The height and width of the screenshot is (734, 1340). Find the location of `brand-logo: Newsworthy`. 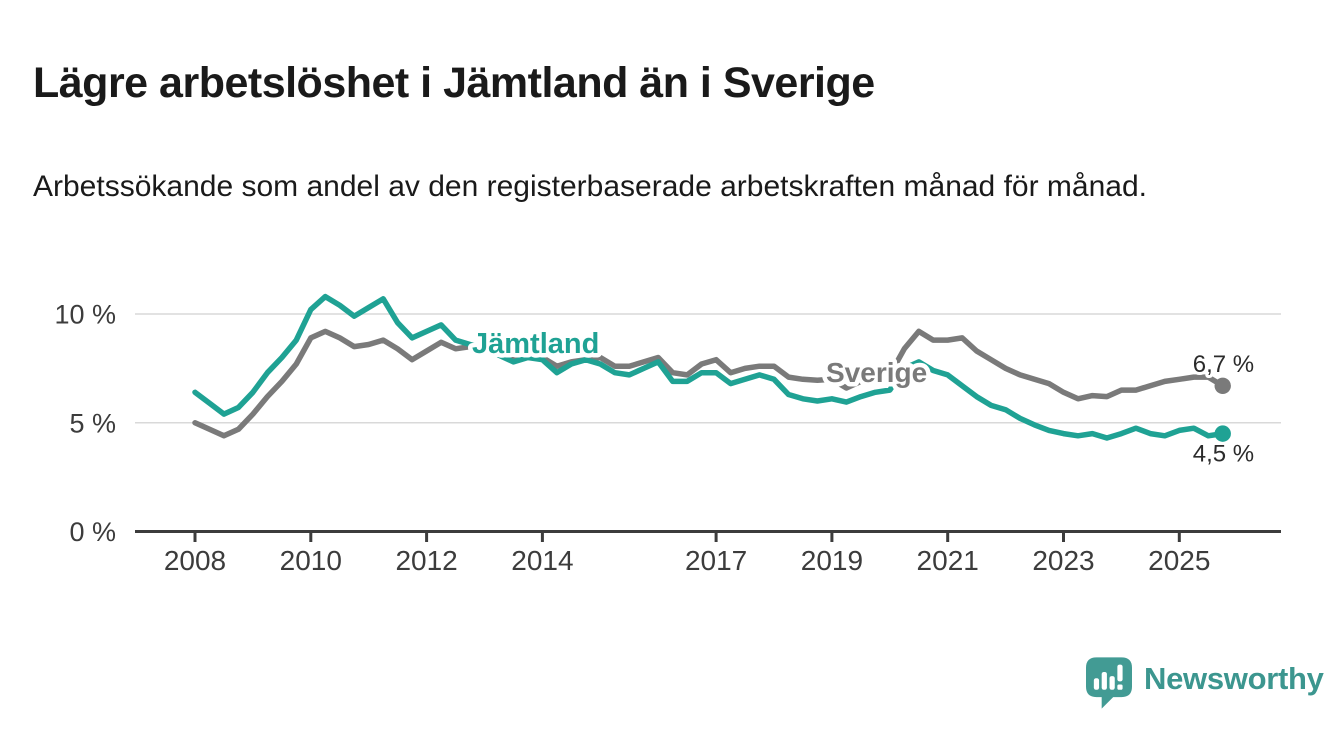

brand-logo: Newsworthy is located at coordinates (1205, 683).